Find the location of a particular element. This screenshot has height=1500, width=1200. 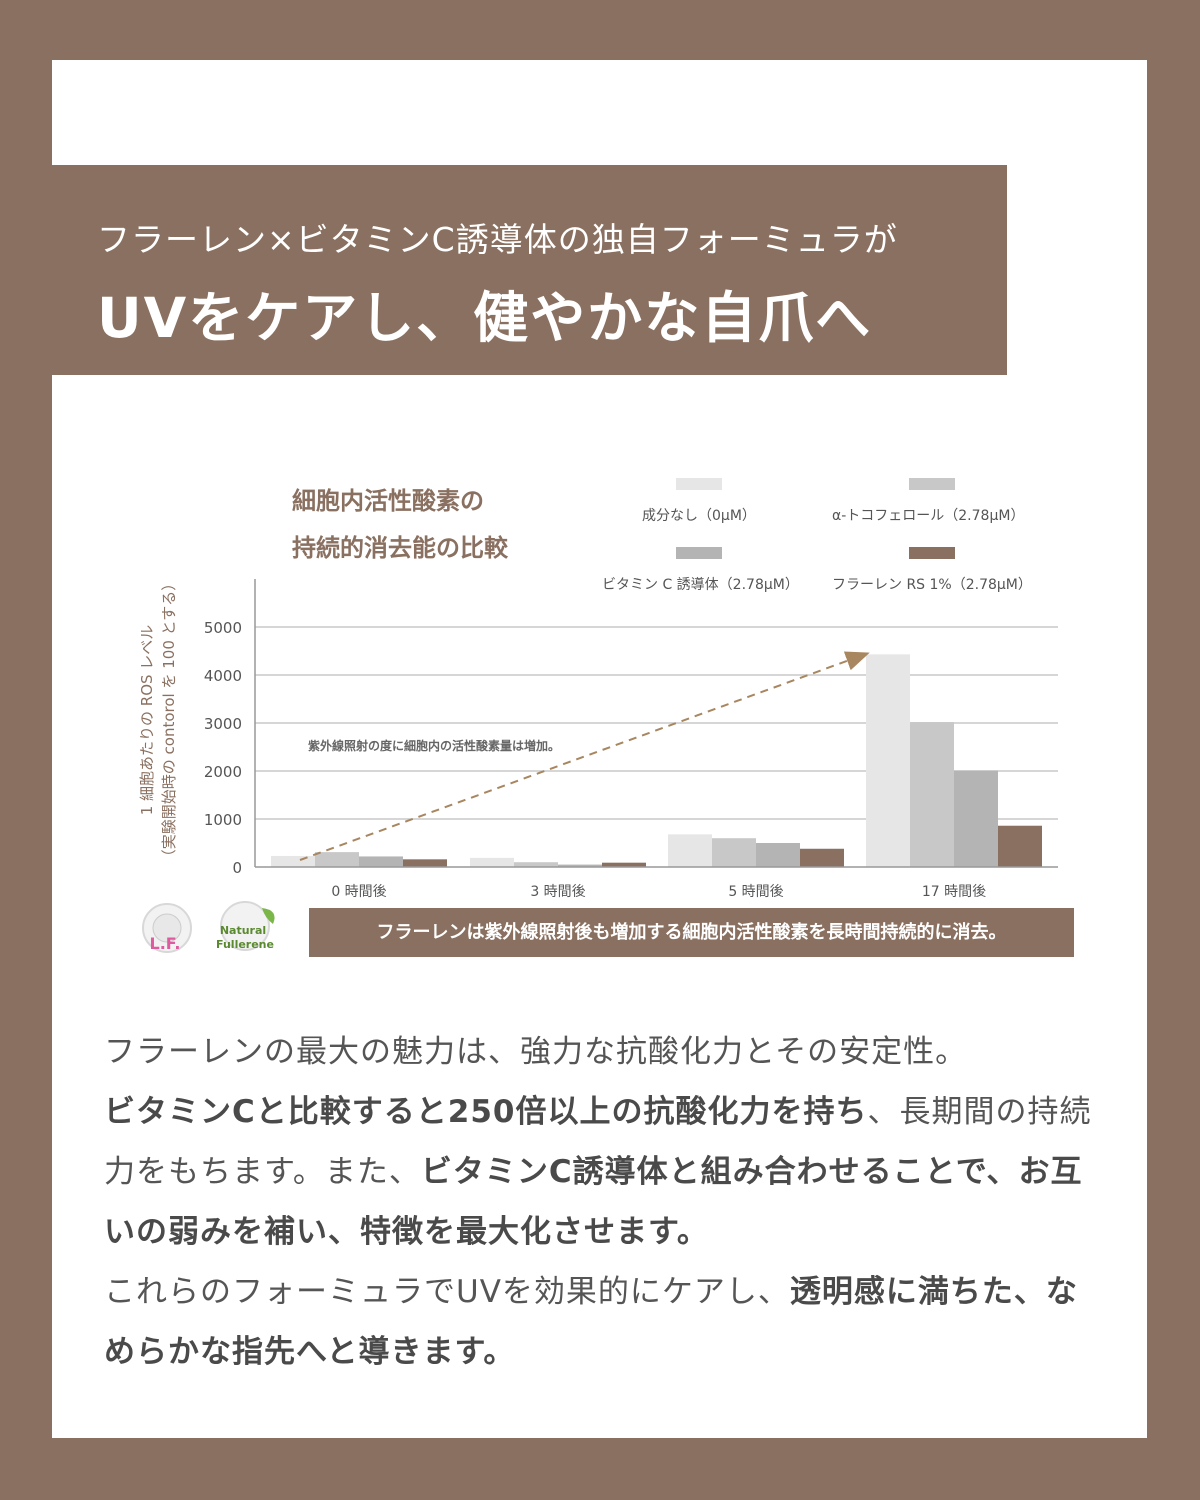

natural-fullerene-logo-graphic: Natural Fullerene is located at coordinates (245, 926).